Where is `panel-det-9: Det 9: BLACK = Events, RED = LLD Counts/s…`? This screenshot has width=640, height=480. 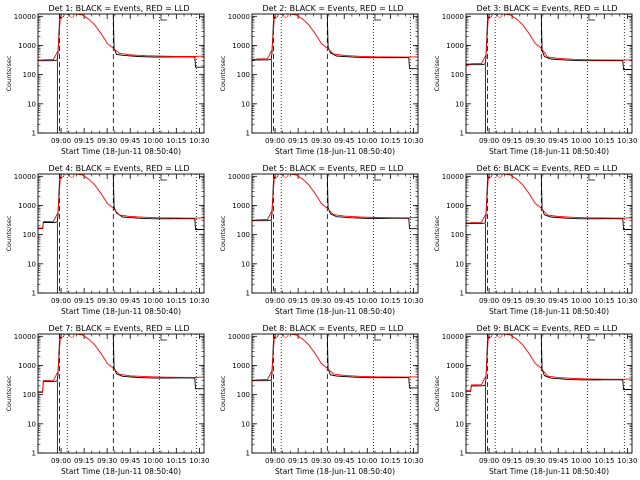
panel-det-9: Det 9: BLACK = Events, RED = LLD Counts/s… is located at coordinates (535, 400).